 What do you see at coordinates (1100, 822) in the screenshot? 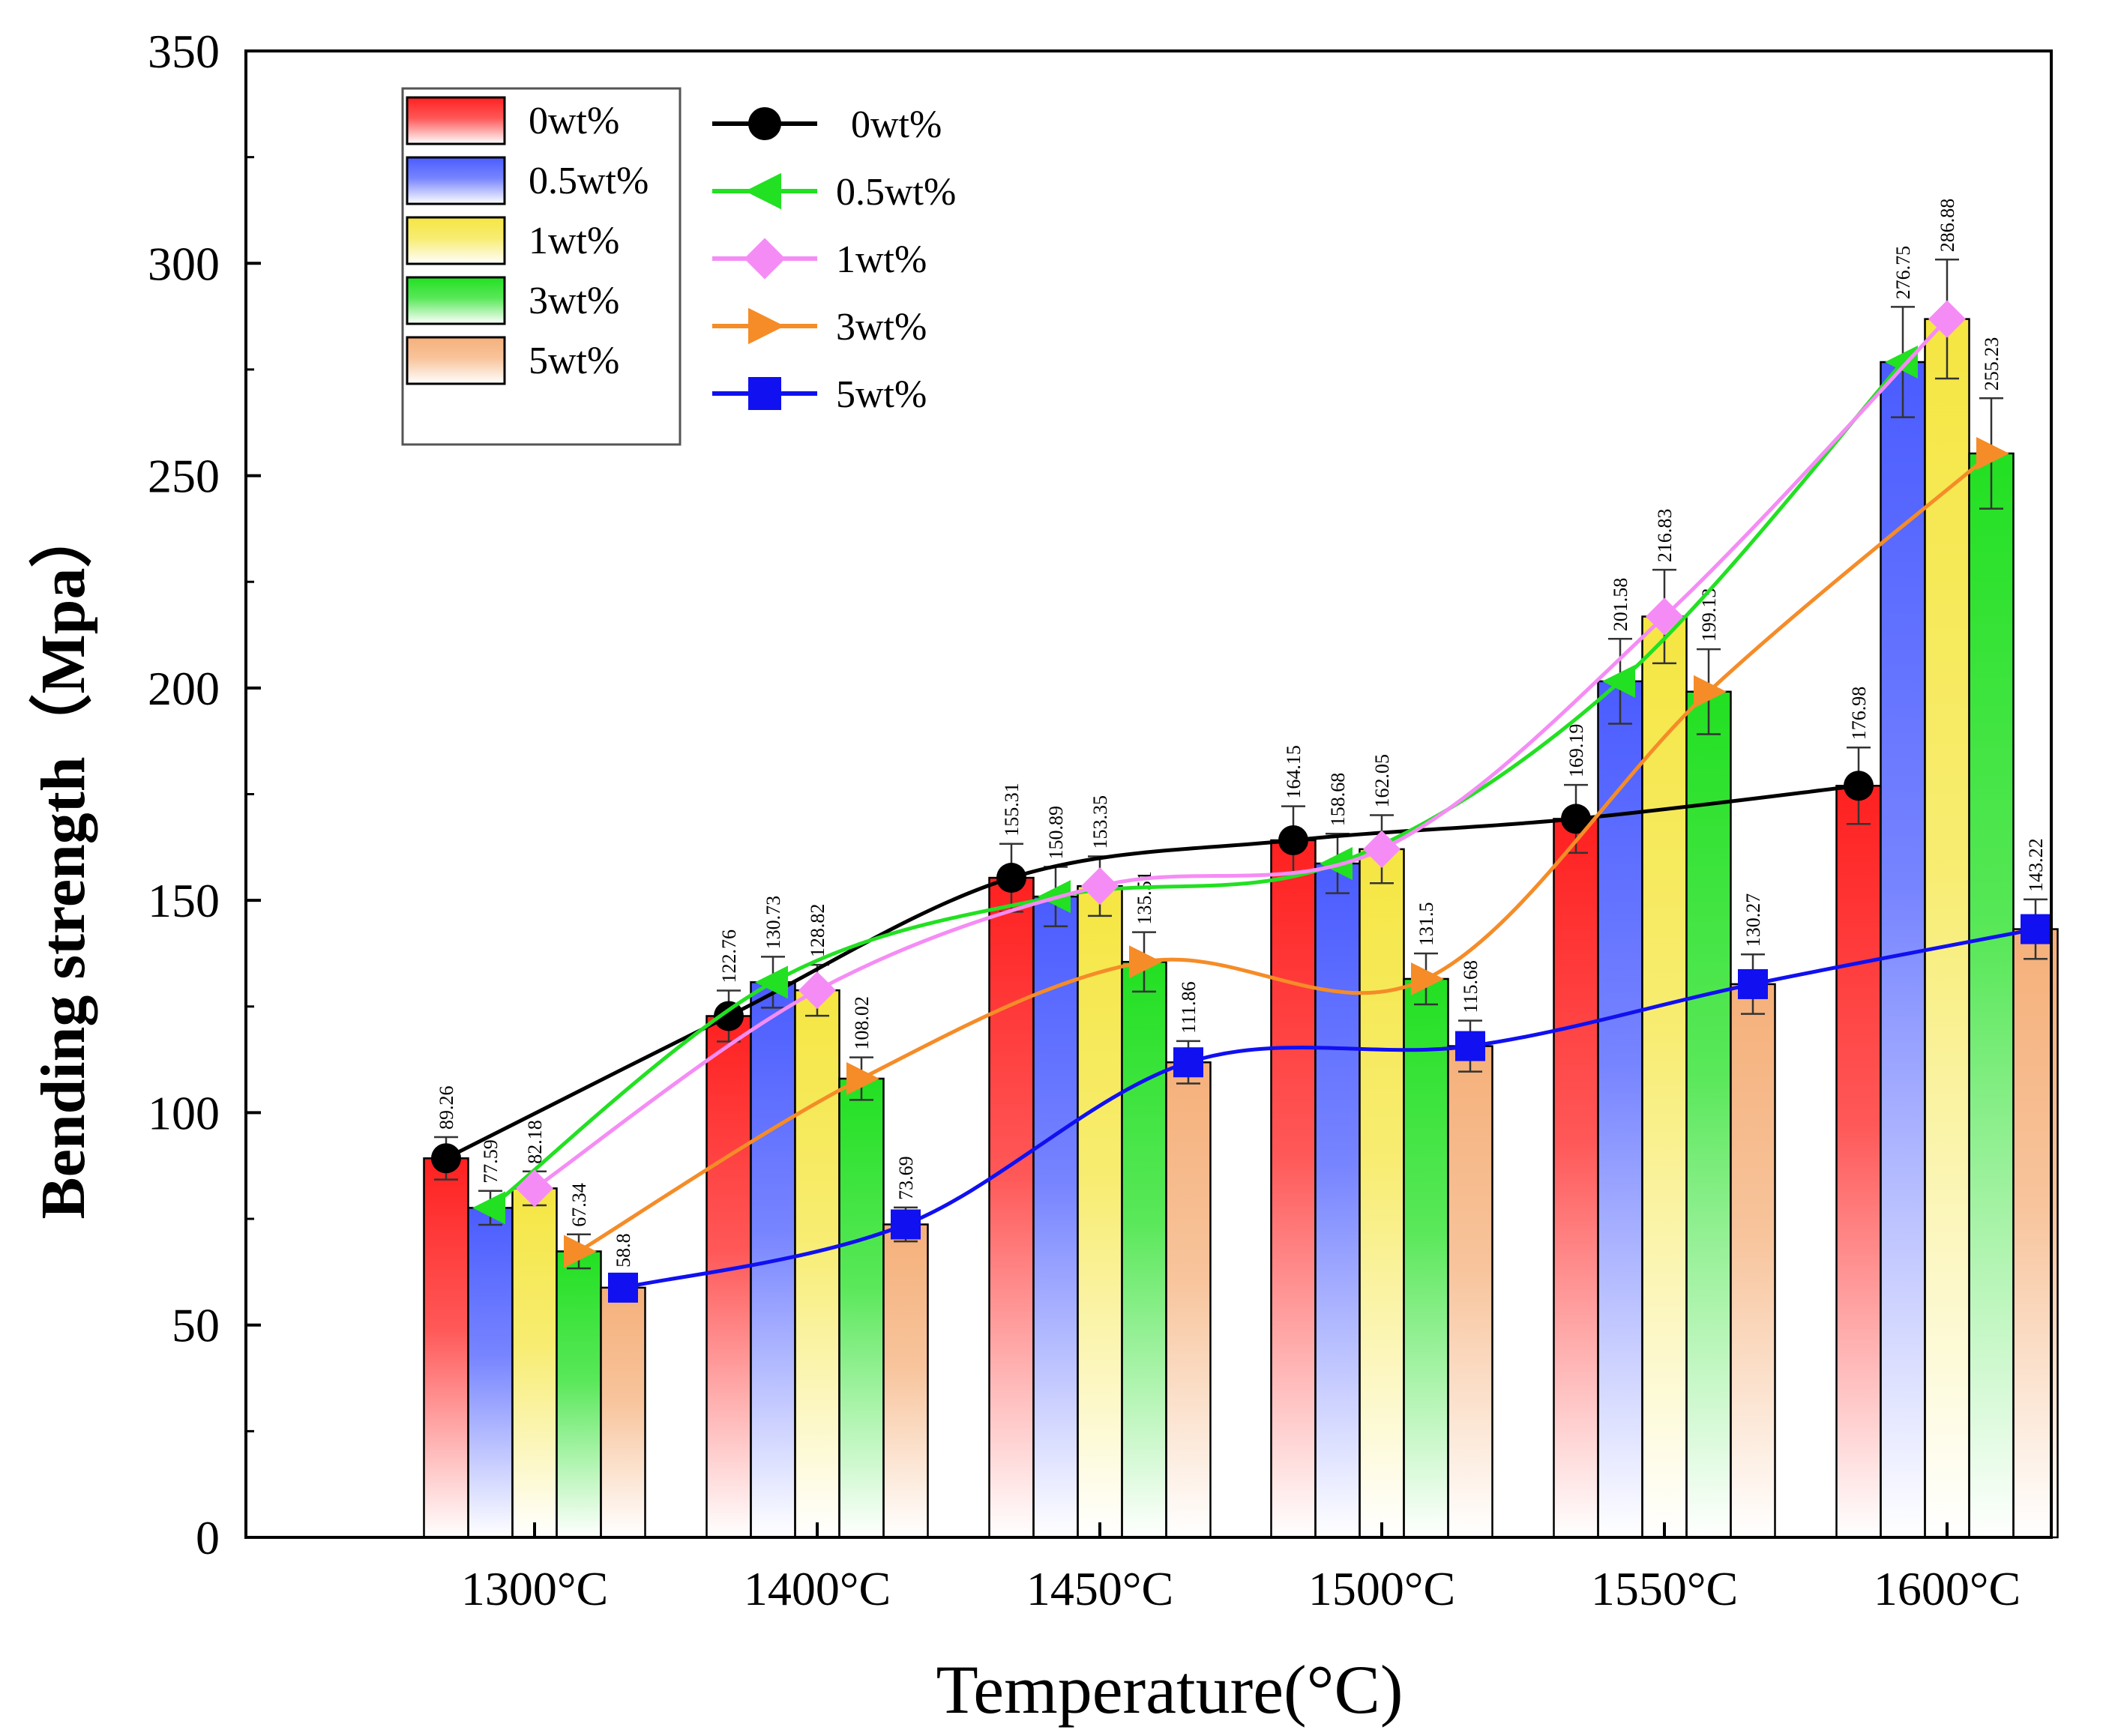
I see `bar-value-label: 153.35` at bounding box center [1100, 822].